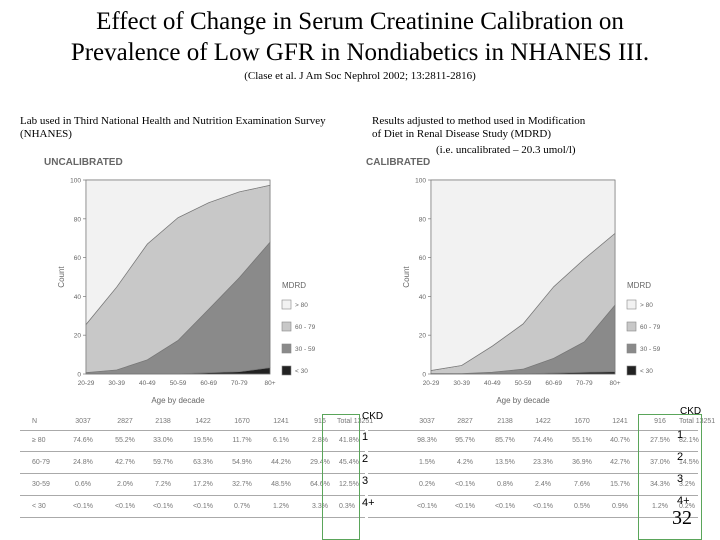 Image resolution: width=720 pixels, height=540 pixels. Describe the element at coordinates (305, 327) in the screenshot. I see `legend-label-60-79: 60 - 79` at that location.